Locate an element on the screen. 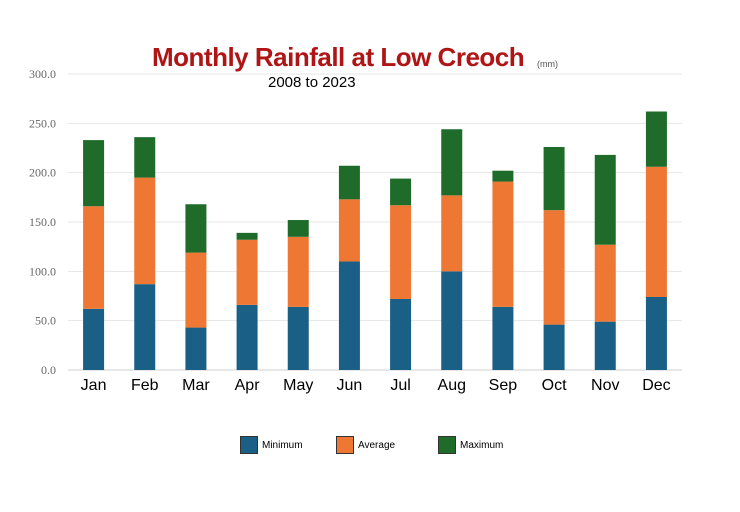  legend-item-maximum: Maximum is located at coordinates (470, 445).